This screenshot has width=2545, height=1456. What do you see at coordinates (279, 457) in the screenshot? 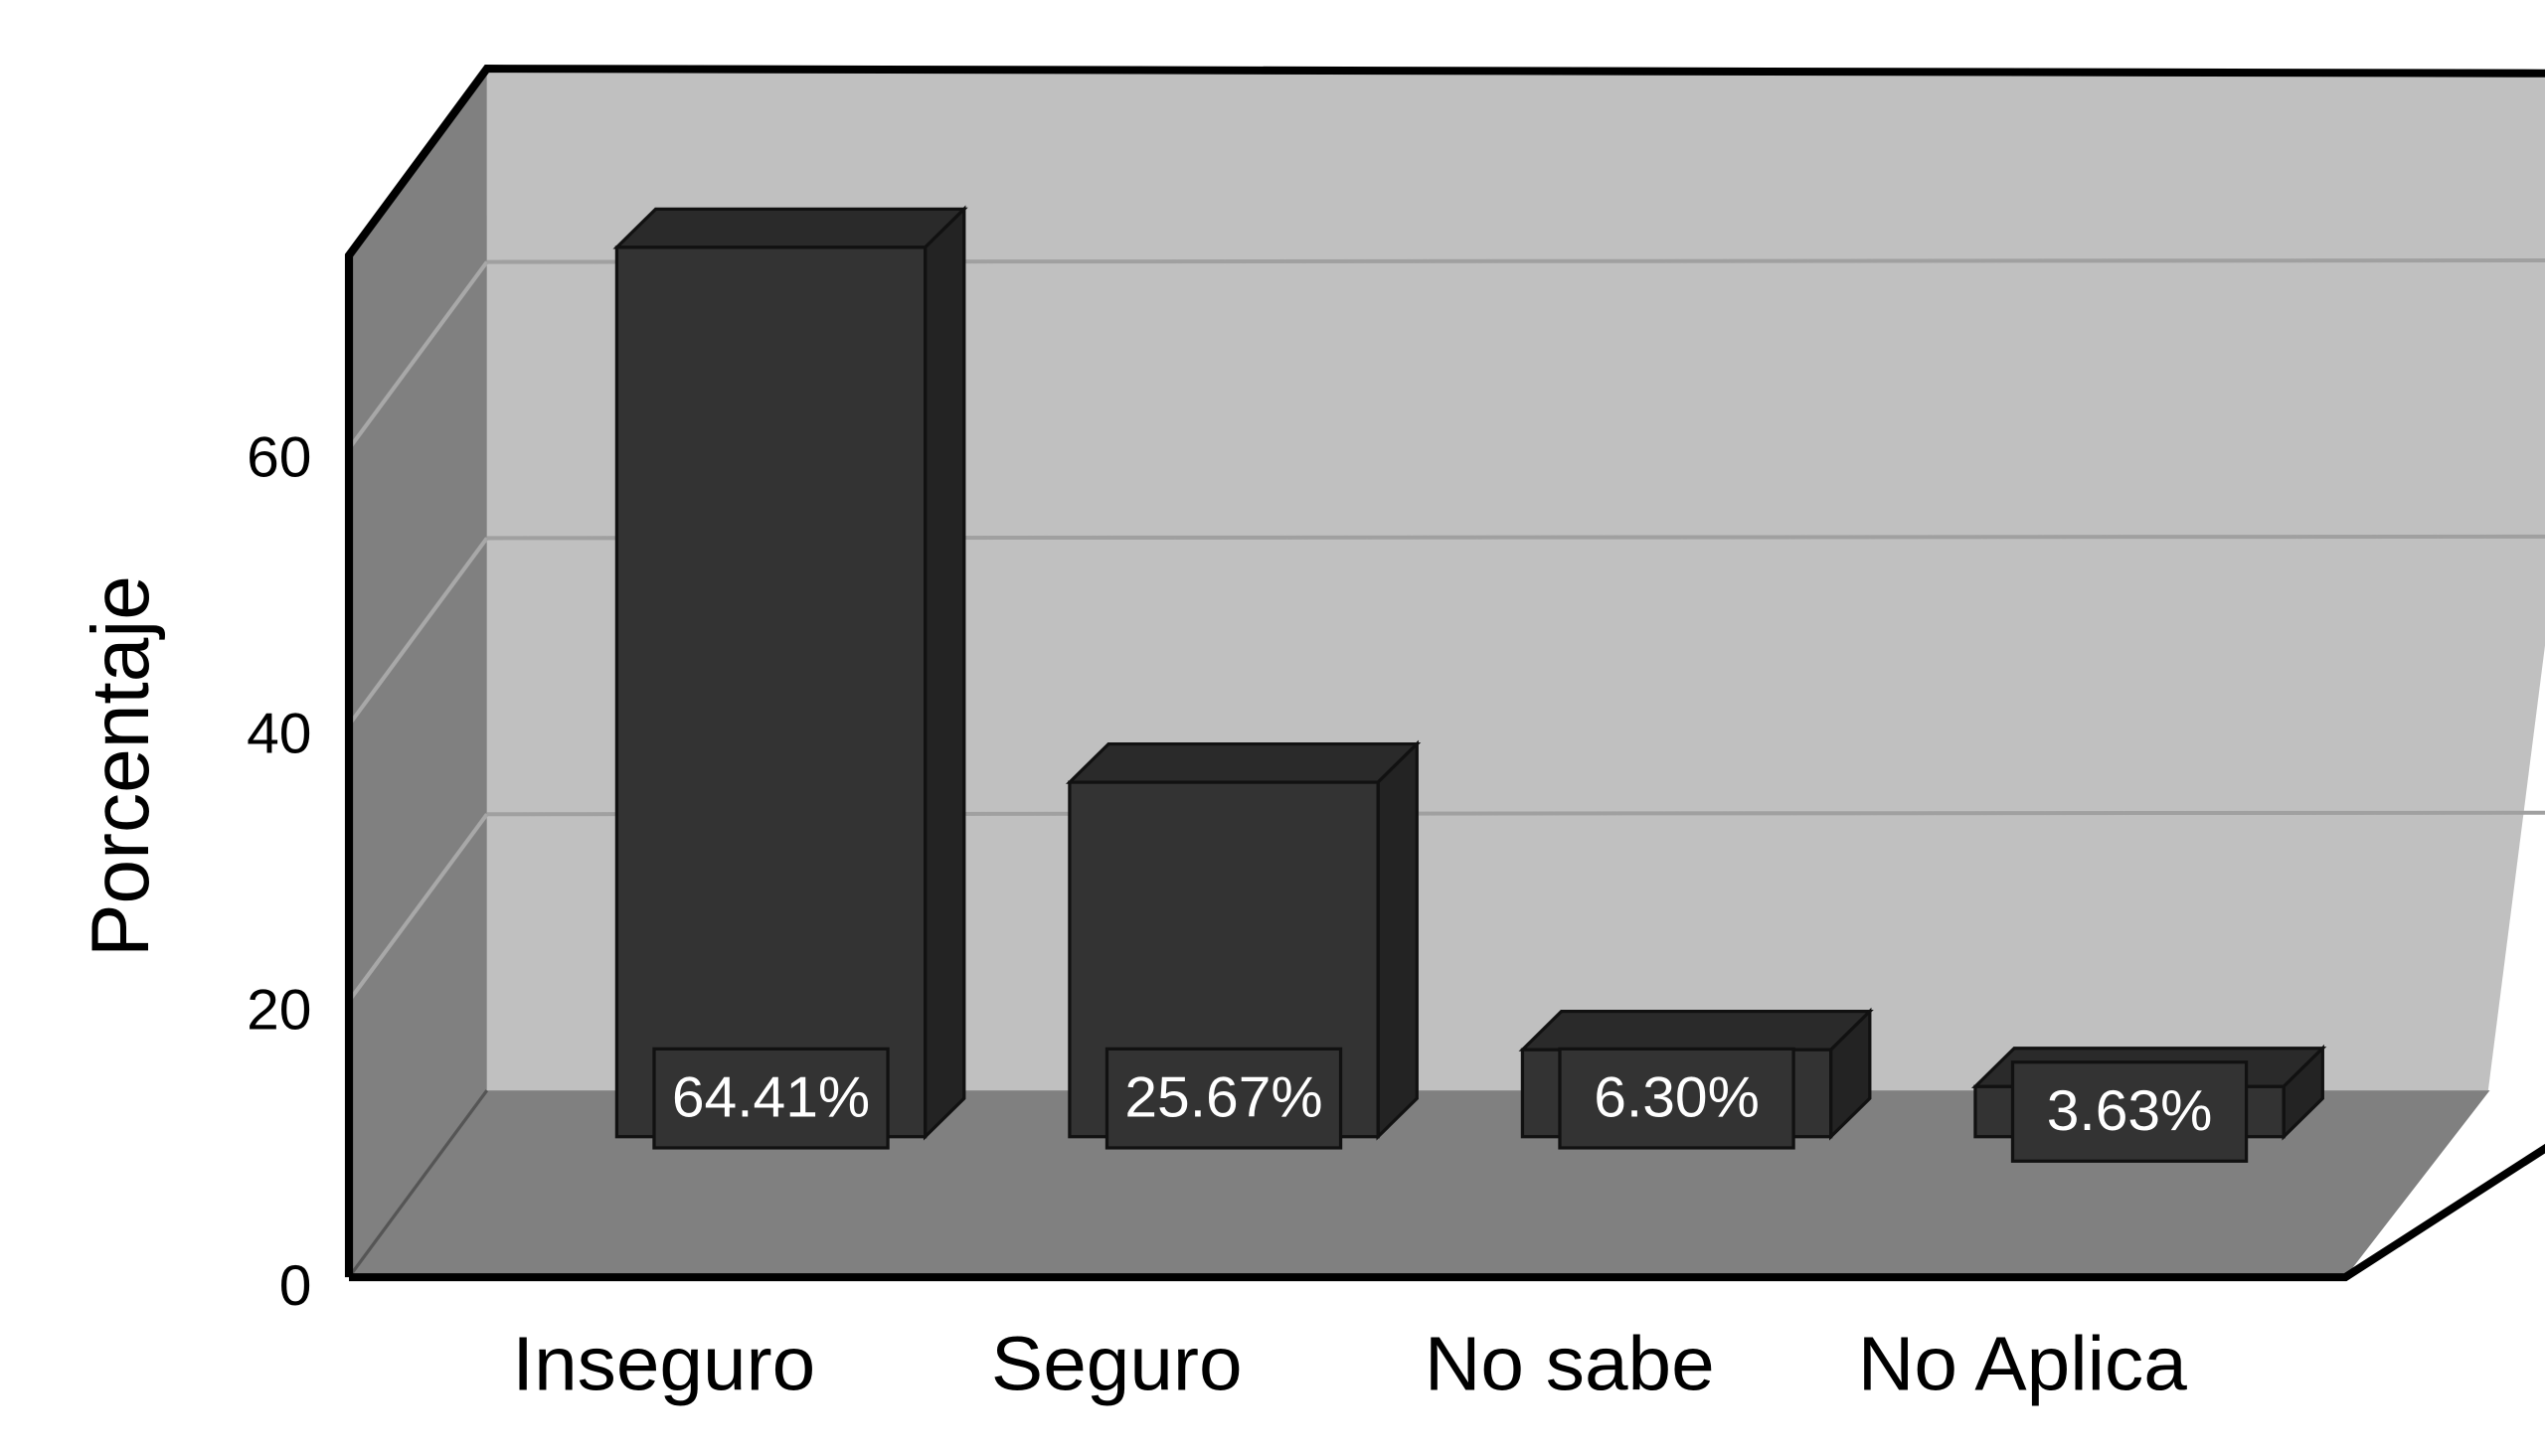
I see `y-tick-label: 60` at bounding box center [279, 457].